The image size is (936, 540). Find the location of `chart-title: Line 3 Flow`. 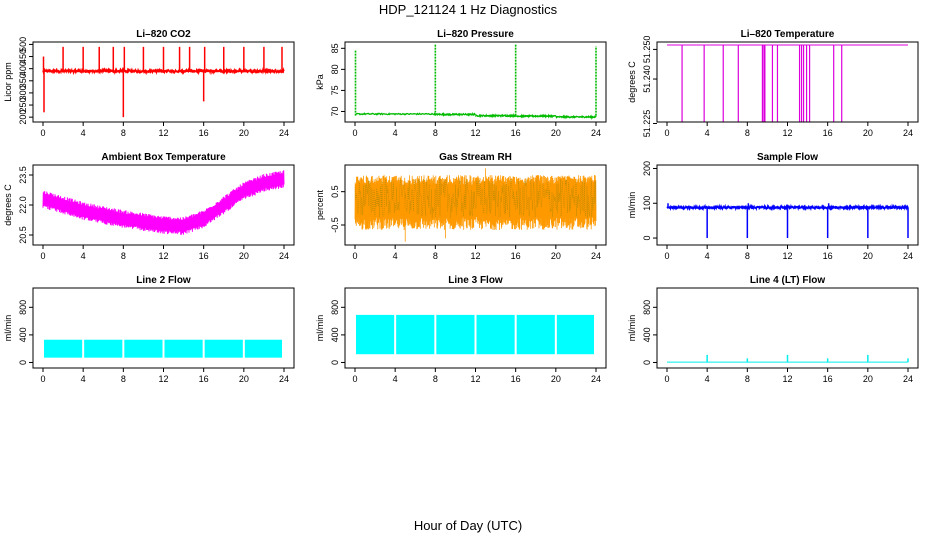

chart-title: Line 3 Flow is located at coordinates (475, 280).